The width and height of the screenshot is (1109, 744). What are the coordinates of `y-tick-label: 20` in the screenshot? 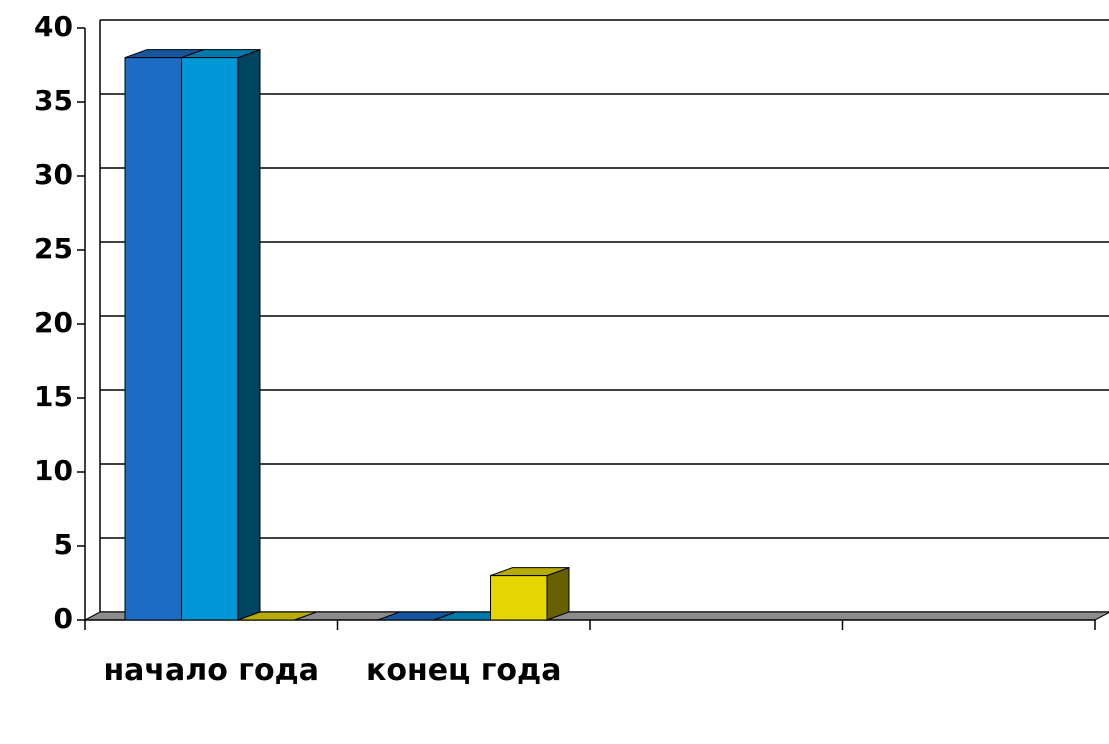 It's located at (53, 322).